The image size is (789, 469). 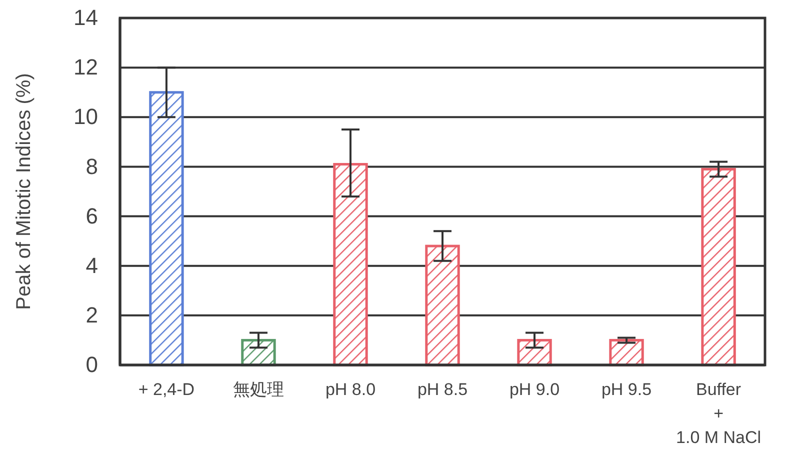 I want to click on y-tick-label: 4, so click(x=92, y=265).